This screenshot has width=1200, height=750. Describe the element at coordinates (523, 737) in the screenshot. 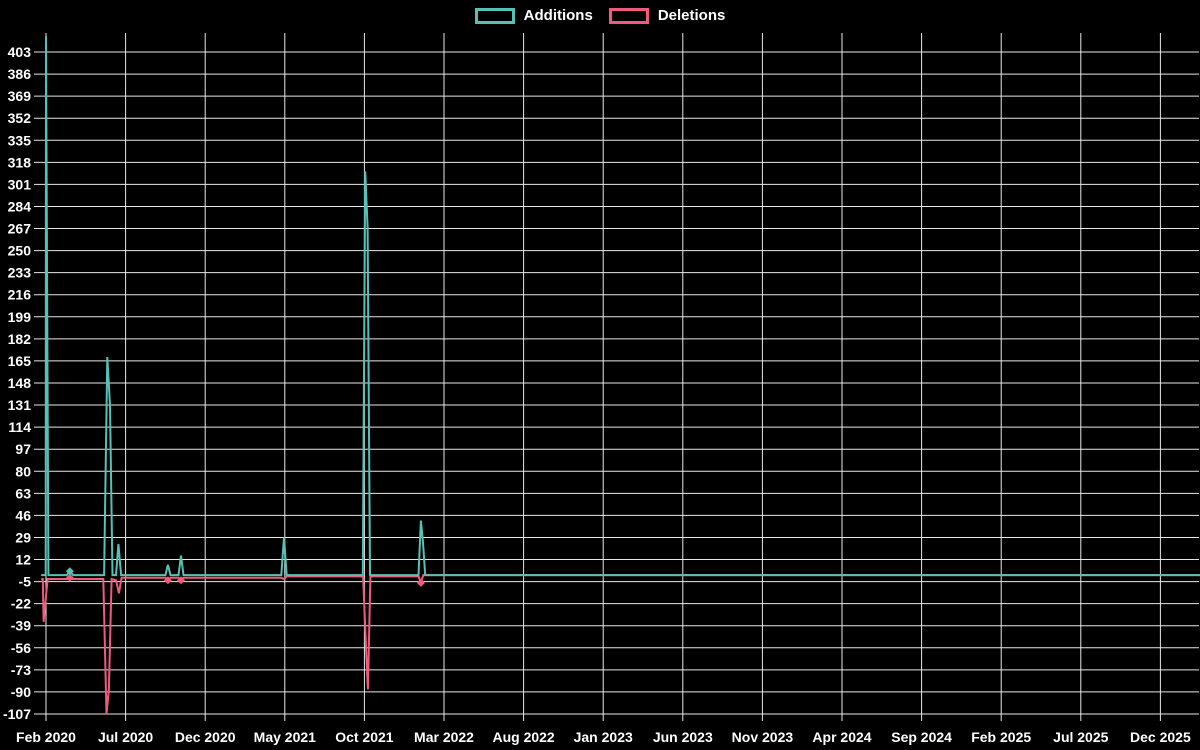

I see `x-tick-label: Aug 2022` at that location.